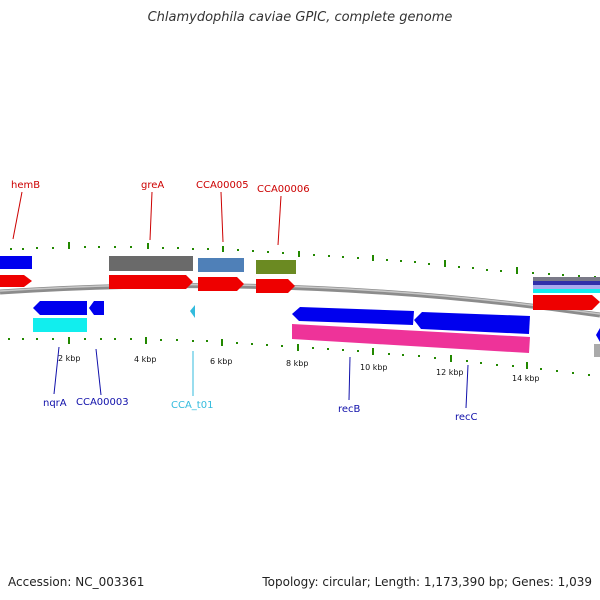  Describe the element at coordinates (466, 417) in the screenshot. I see `gene-label-recC: recC` at that location.